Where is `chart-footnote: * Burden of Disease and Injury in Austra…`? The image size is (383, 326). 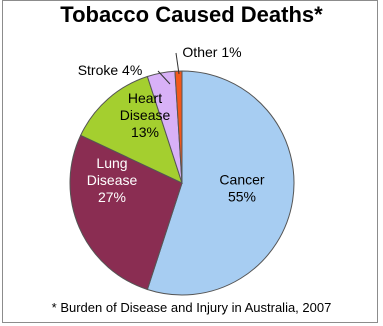
chart-footnote: * Burden of Disease and Injury in Austra… is located at coordinates (191, 307).